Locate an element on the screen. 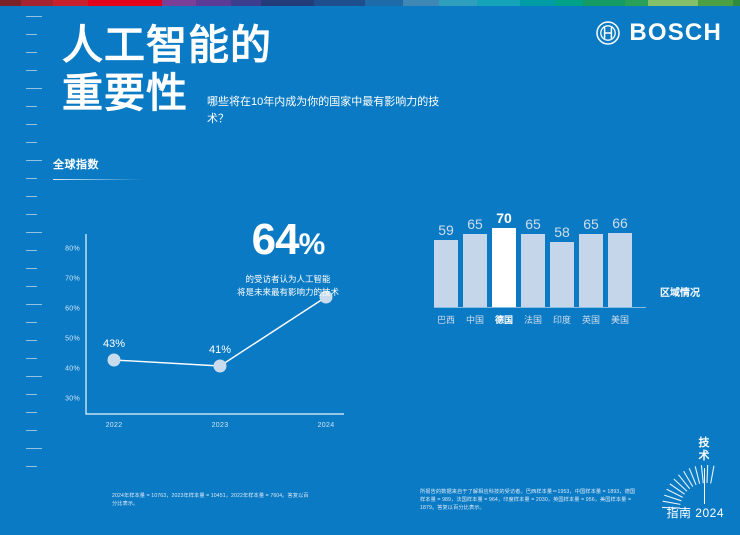 The height and width of the screenshot is (535, 740). line-chart-axes is located at coordinates (214, 324).